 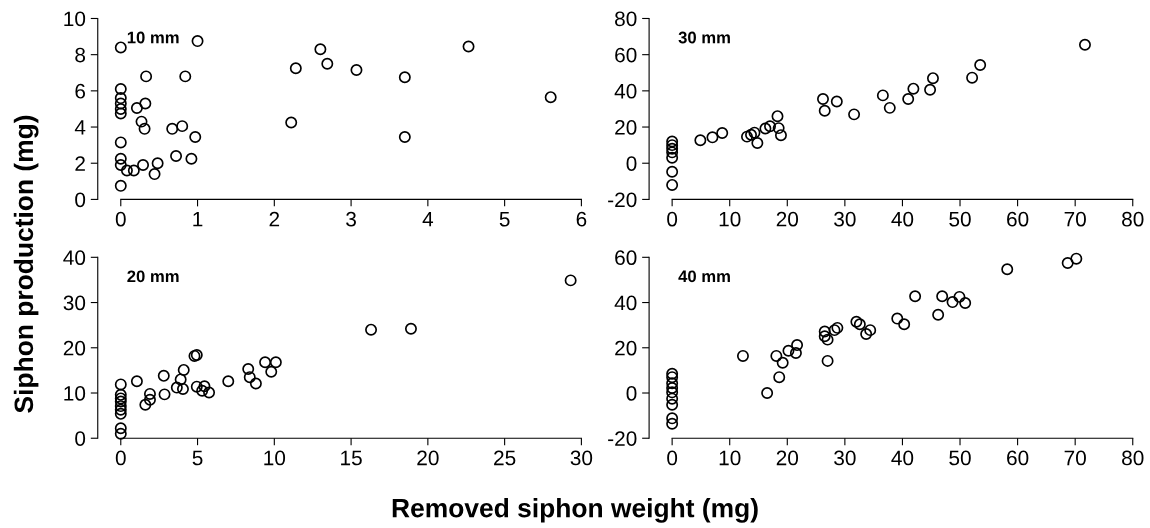 I want to click on x-tick-label: 6, so click(x=581, y=219).